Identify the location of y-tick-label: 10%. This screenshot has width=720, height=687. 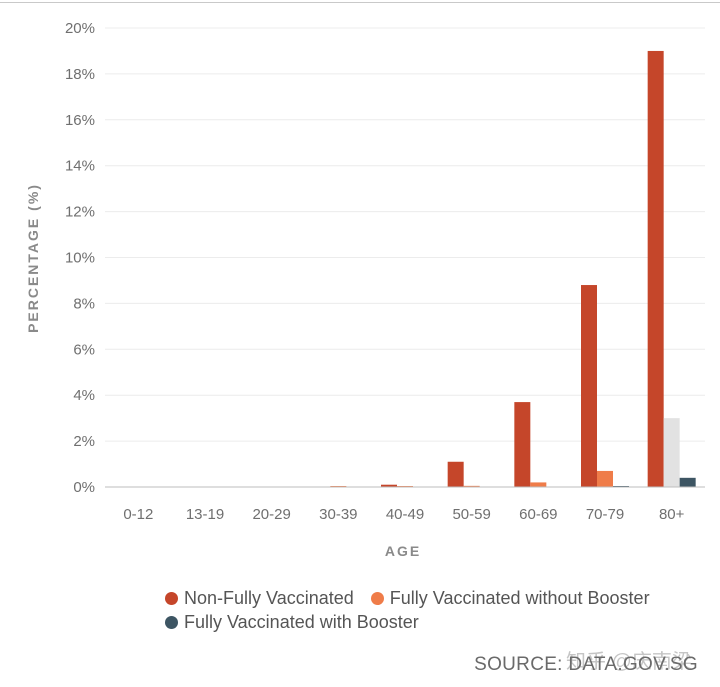
(80, 258).